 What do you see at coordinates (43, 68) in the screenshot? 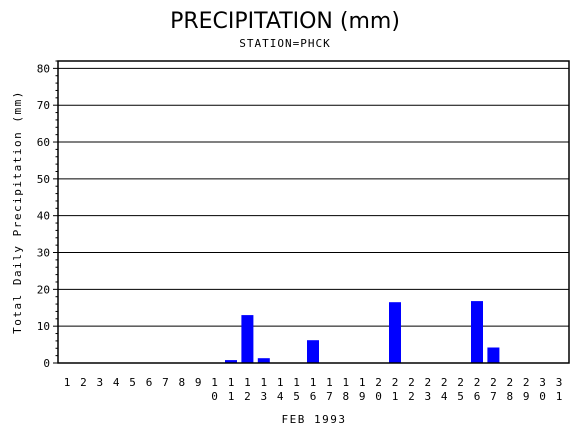
I see `y-tick-label: 80` at bounding box center [43, 68].